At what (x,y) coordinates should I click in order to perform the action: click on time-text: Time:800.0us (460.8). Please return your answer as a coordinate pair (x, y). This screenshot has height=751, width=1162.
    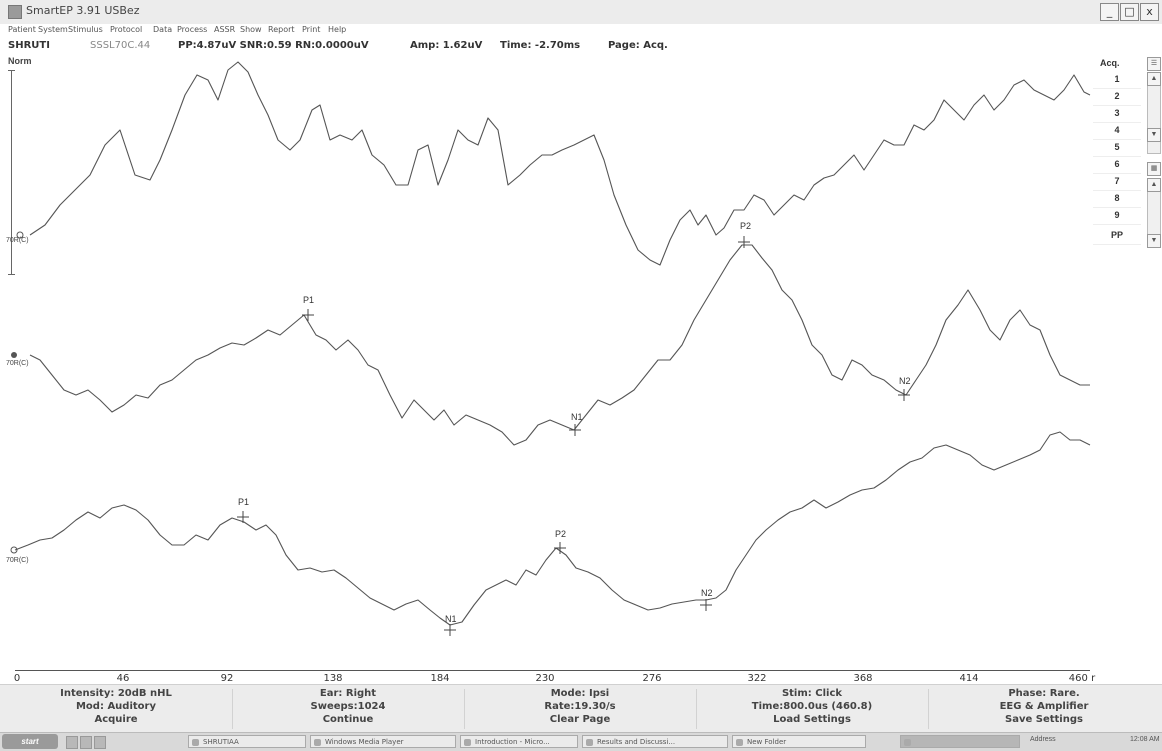
    Looking at the image, I should click on (812, 706).